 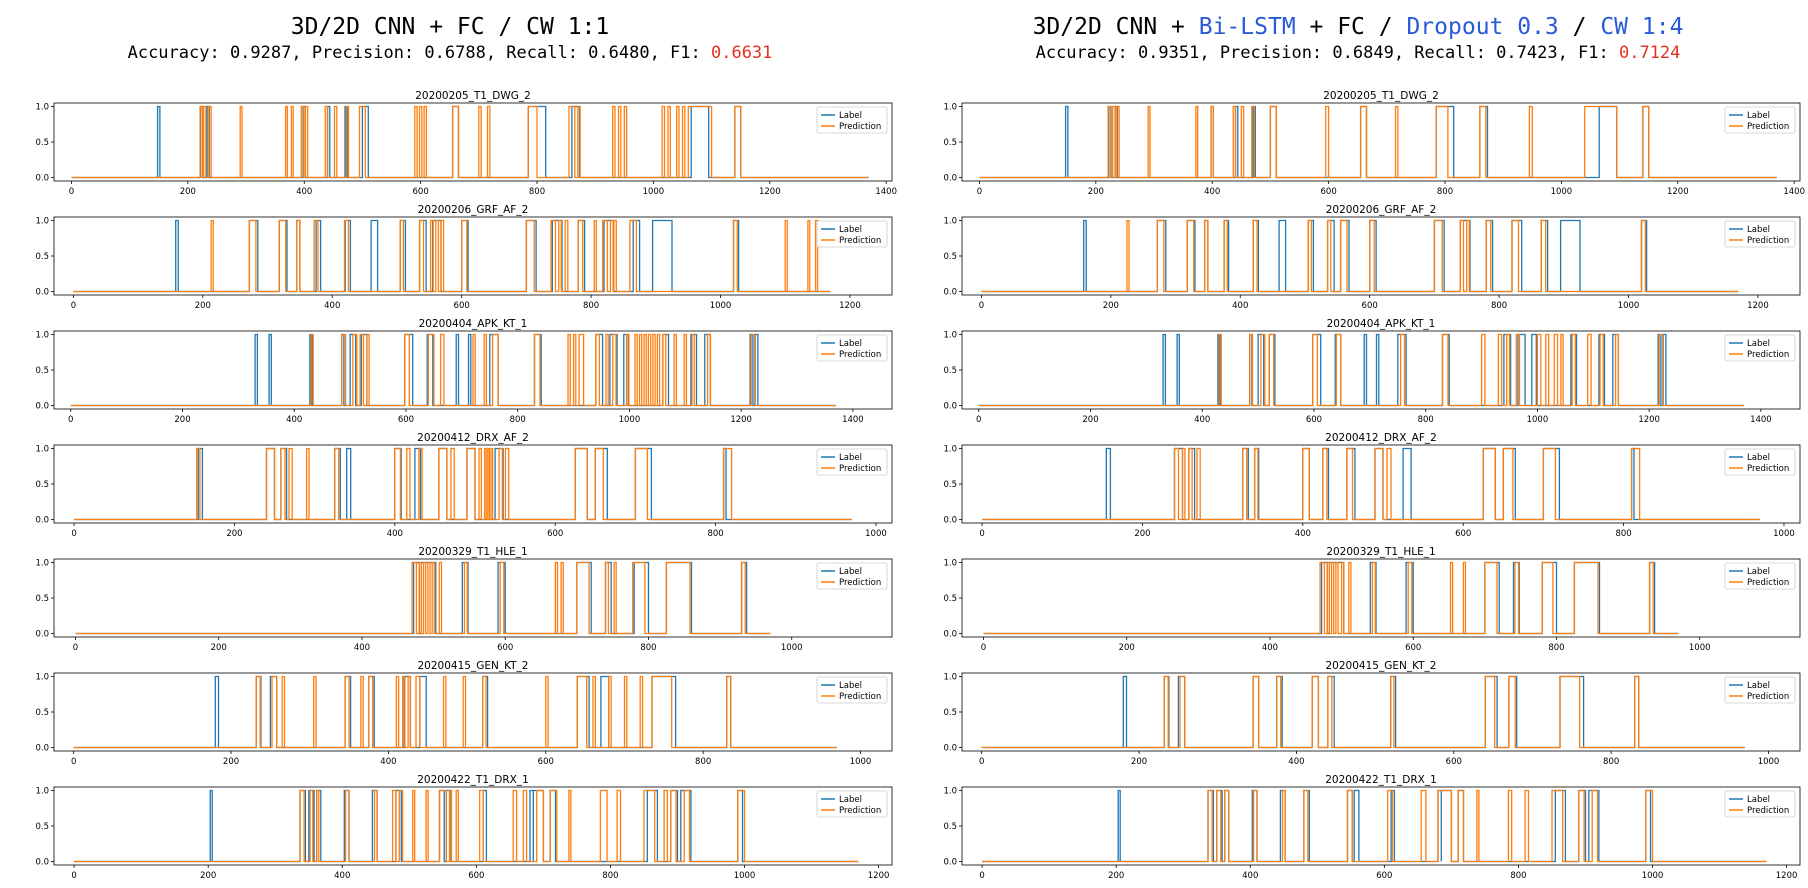 I want to click on right-title-part-a: 3D/2D CNN +, so click(x=1115, y=27).